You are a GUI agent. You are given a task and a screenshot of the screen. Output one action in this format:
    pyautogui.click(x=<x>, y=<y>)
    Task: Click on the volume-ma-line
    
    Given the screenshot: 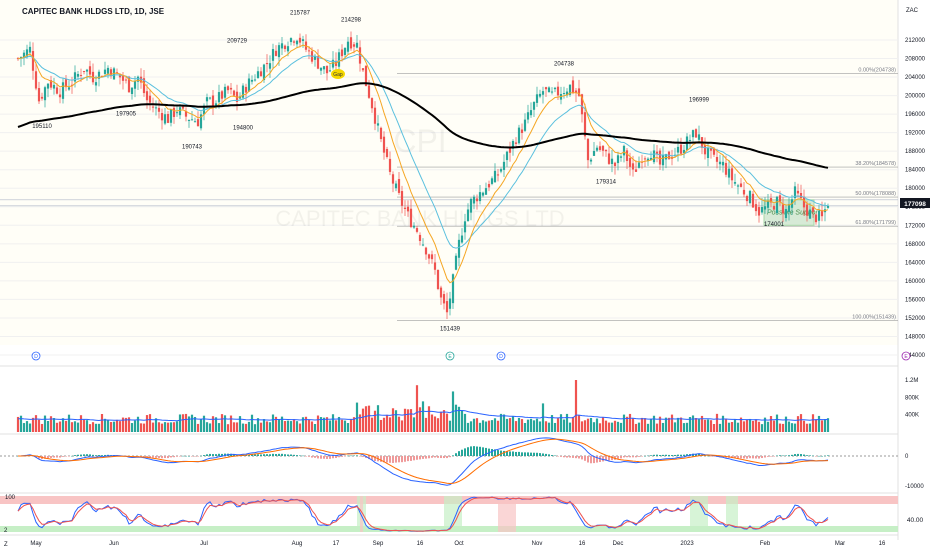 What is the action you would take?
    pyautogui.click(x=423, y=416)
    